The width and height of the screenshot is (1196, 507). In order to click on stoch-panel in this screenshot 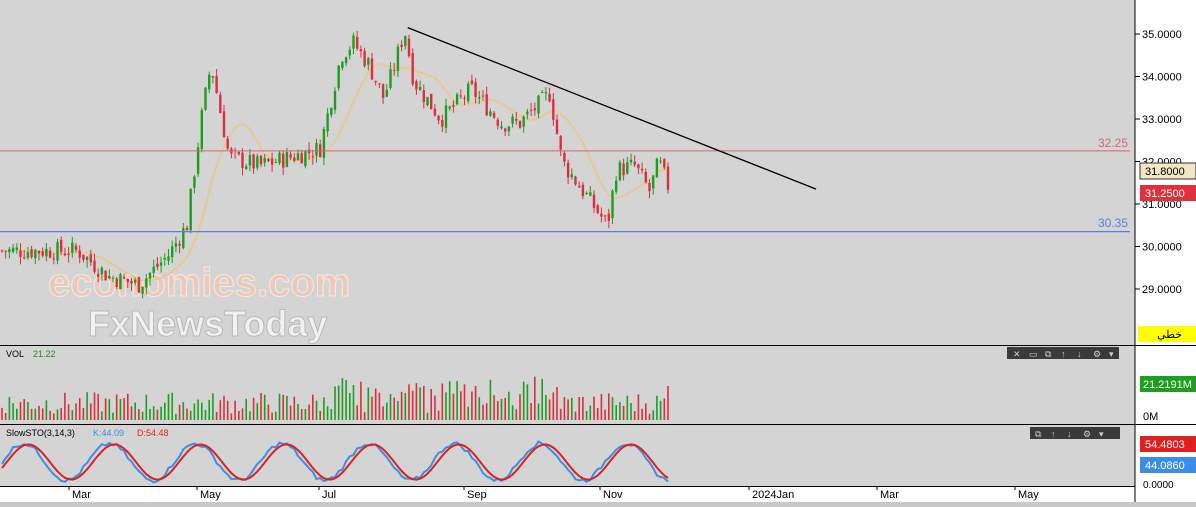, I will do `click(567, 455)`.